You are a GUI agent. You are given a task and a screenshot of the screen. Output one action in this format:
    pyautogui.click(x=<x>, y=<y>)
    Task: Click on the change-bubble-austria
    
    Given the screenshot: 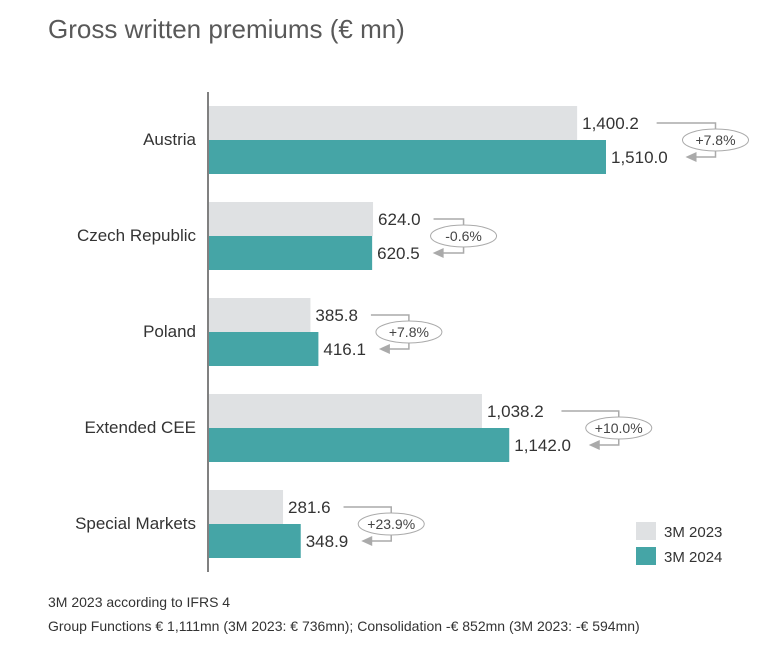 What is the action you would take?
    pyautogui.click(x=715, y=140)
    